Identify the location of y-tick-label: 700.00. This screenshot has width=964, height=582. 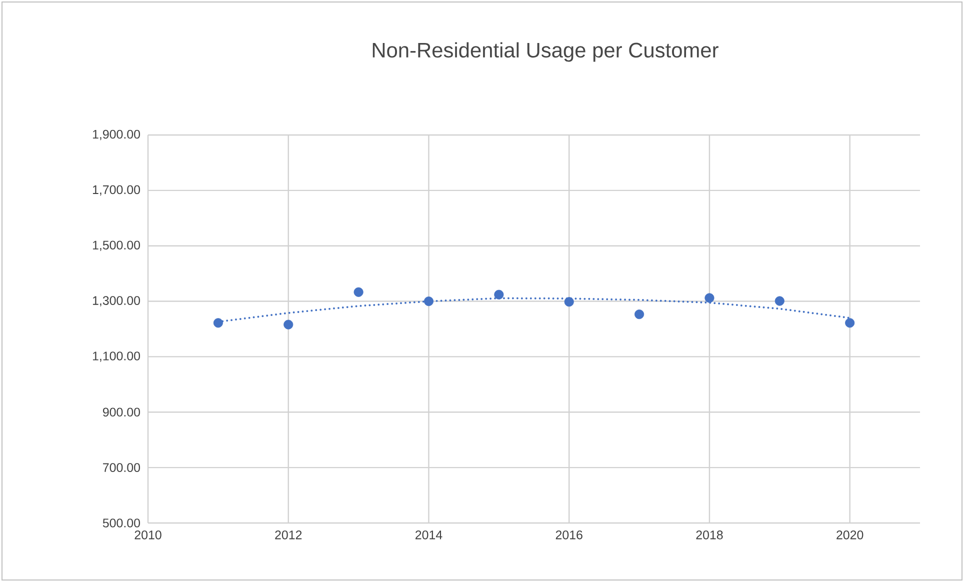
(121, 467).